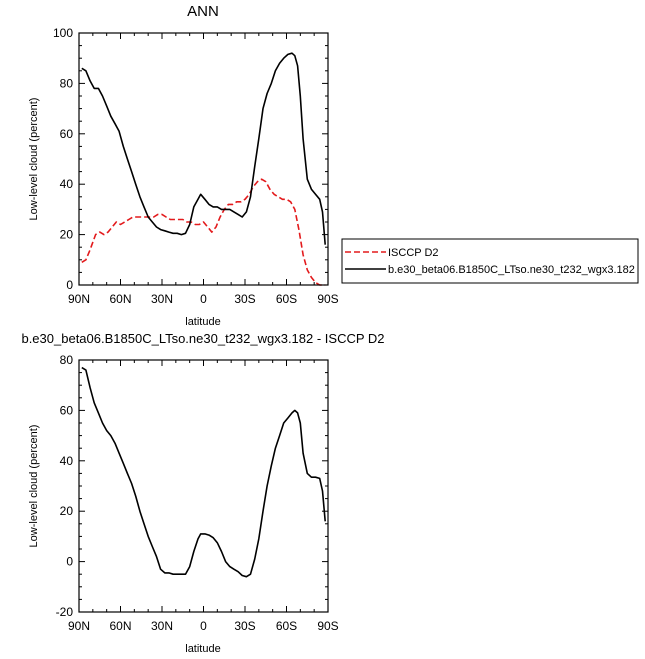 This screenshot has width=645, height=659. Describe the element at coordinates (79, 299) in the screenshot. I see `top-x-tick-label: 90N` at that location.